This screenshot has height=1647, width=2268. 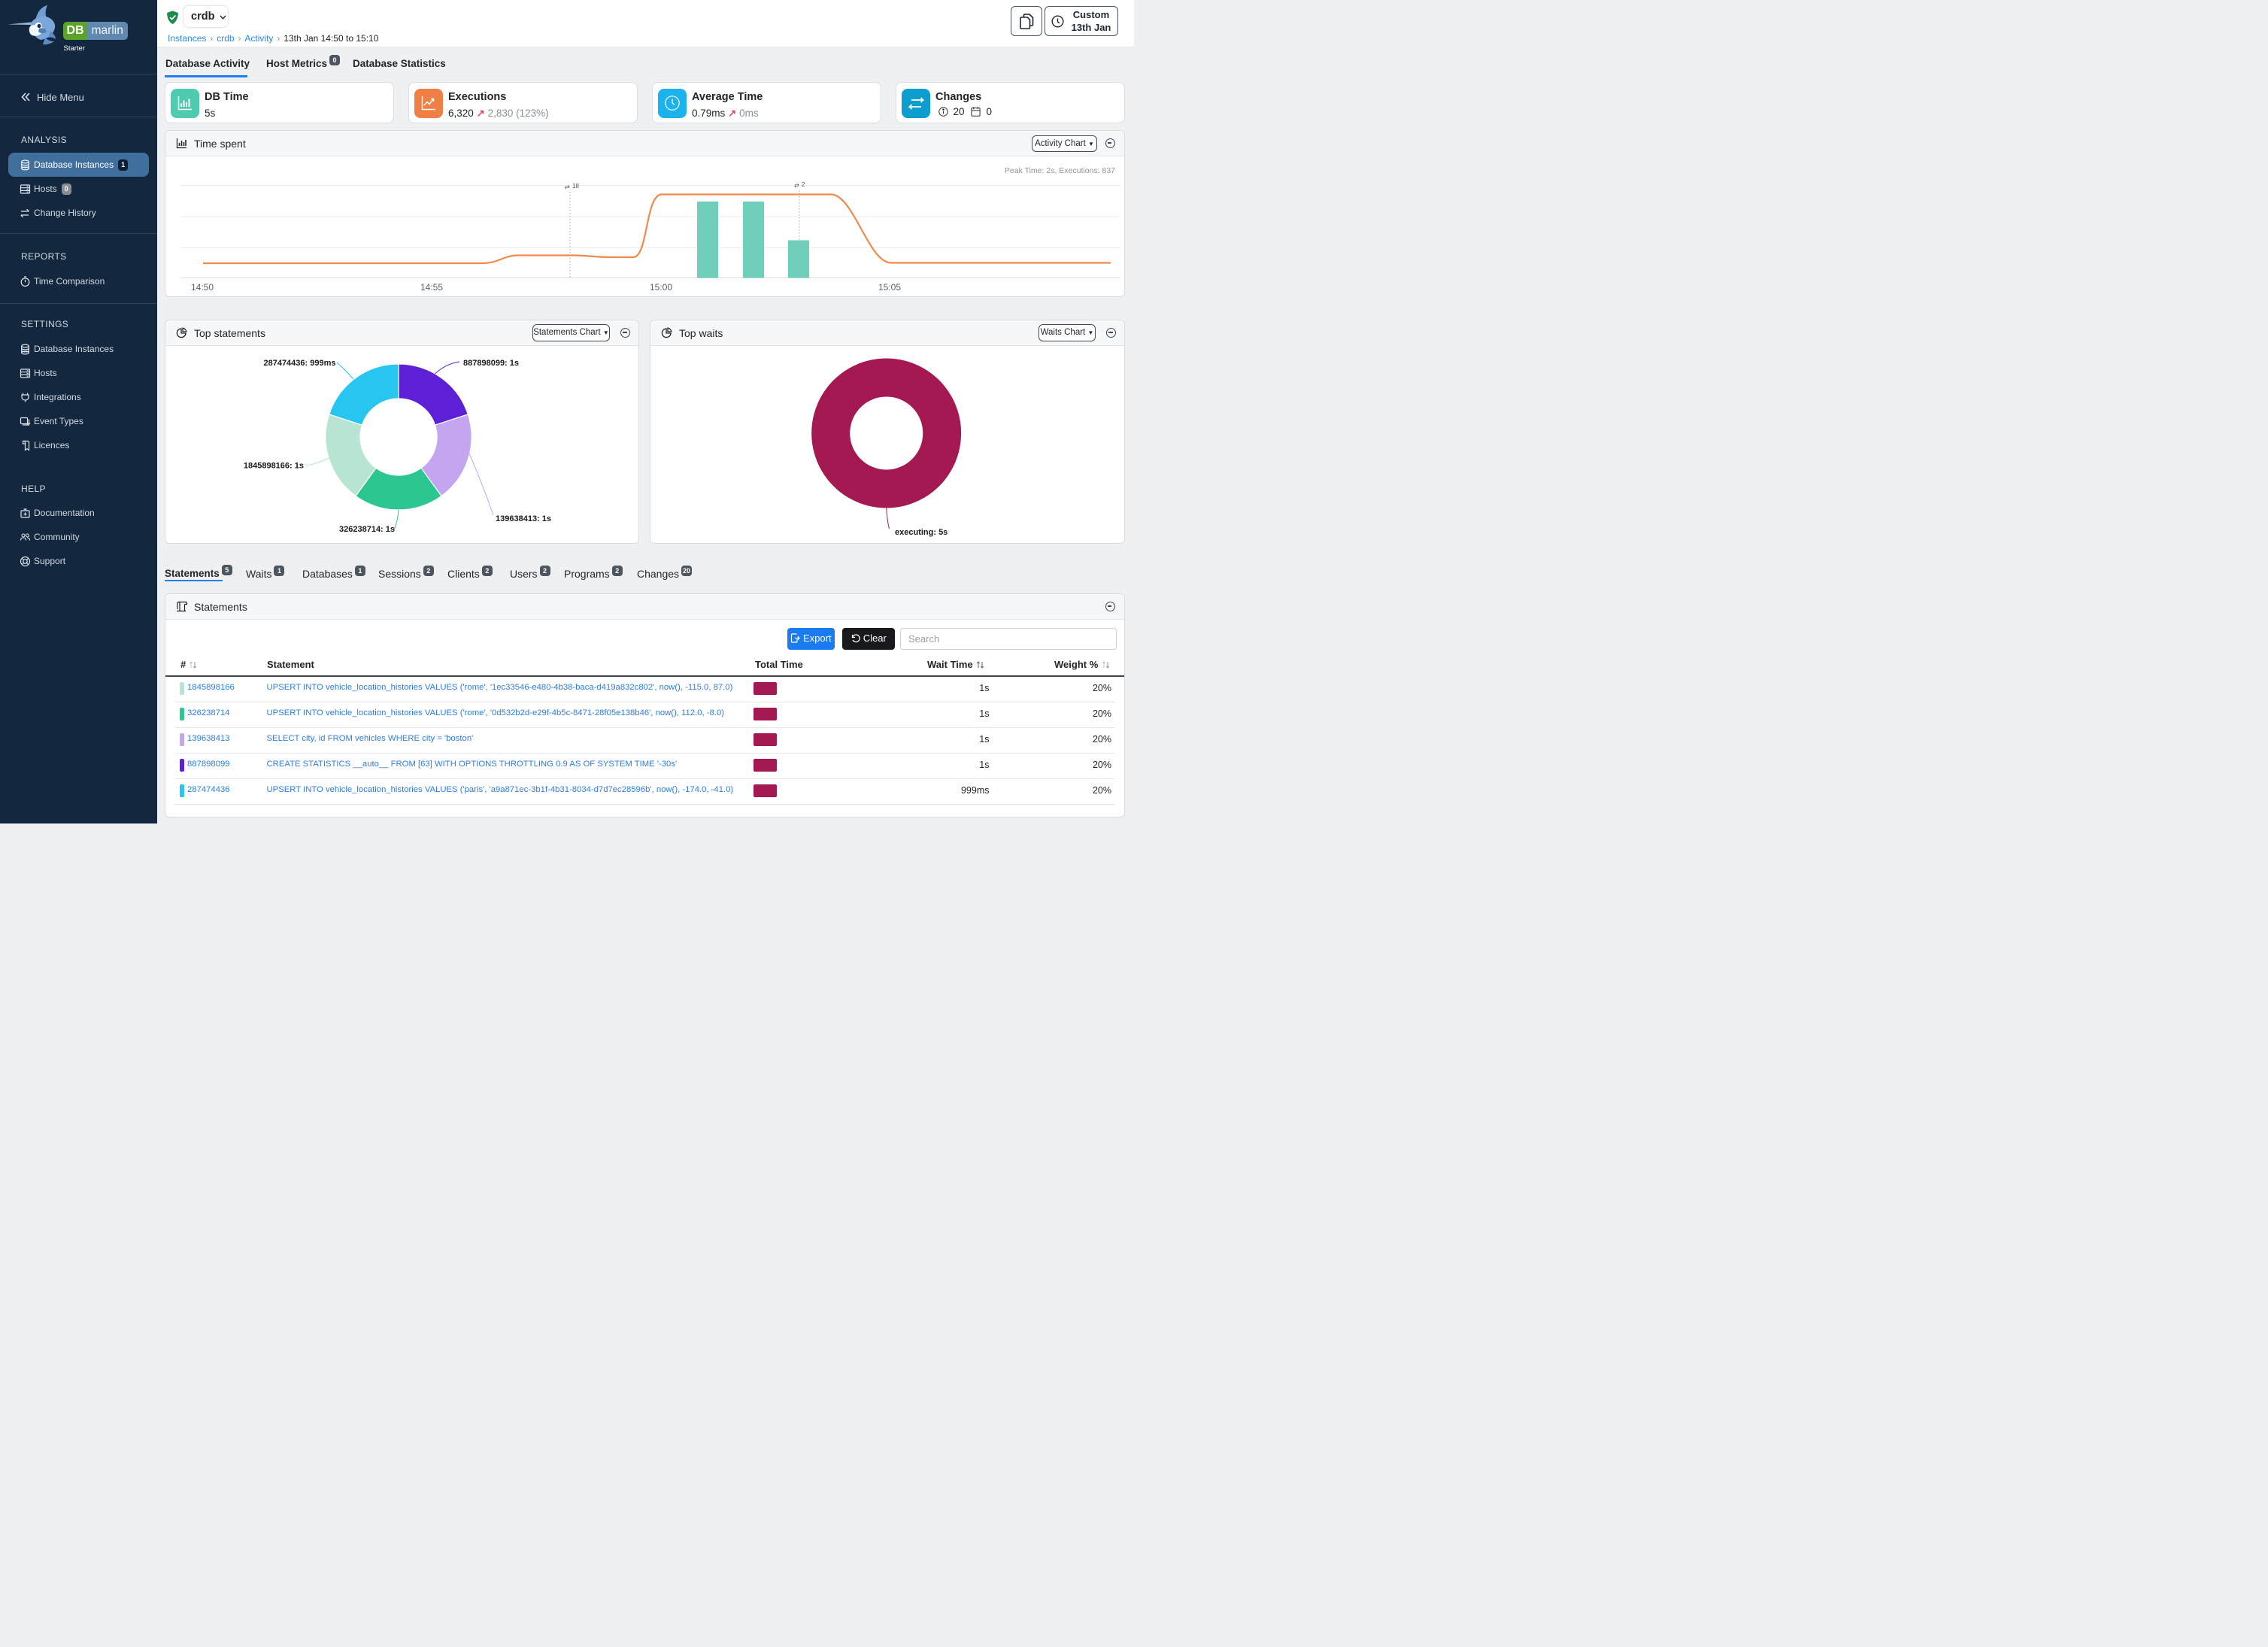 What do you see at coordinates (804, 184) in the screenshot?
I see `svg-text: 2` at bounding box center [804, 184].